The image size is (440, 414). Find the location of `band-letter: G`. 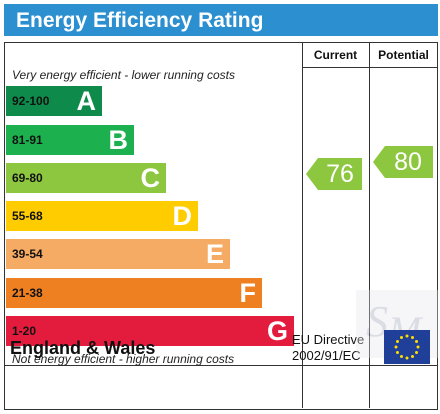

band-letter: G is located at coordinates (277, 331).